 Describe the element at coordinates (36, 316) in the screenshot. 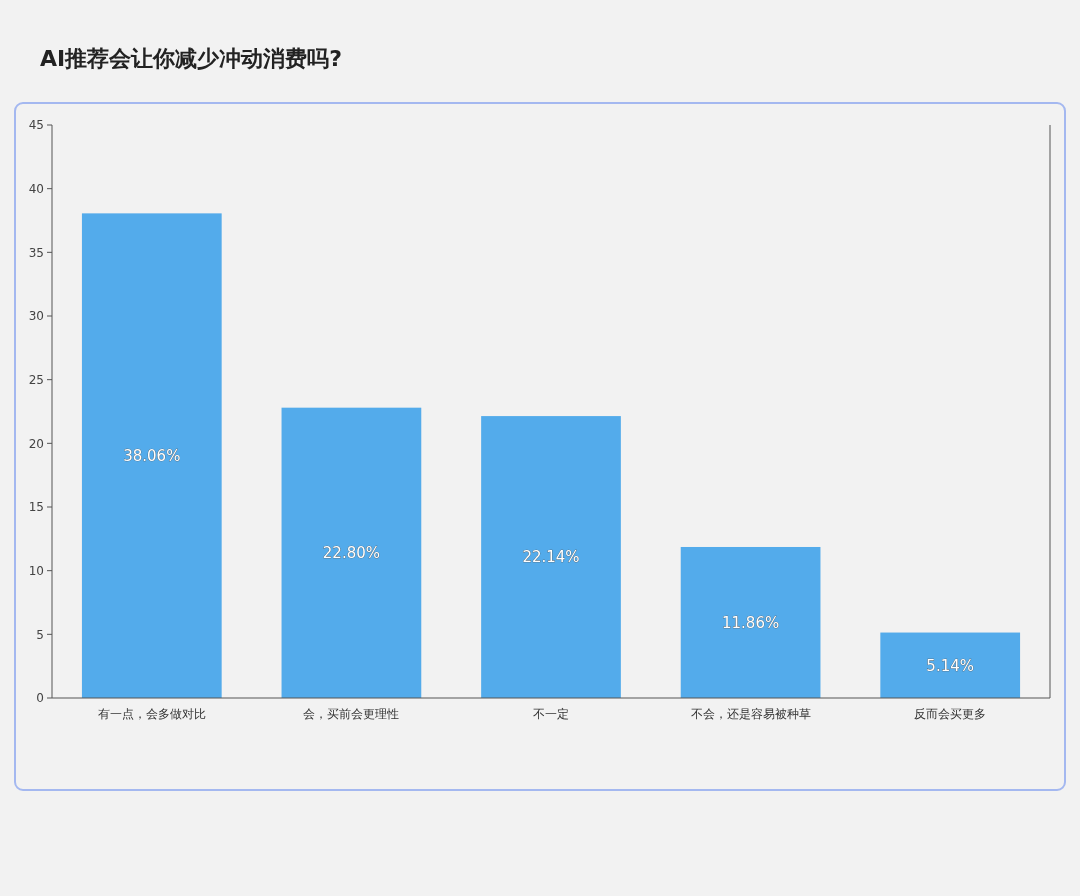

I see `y-tick-label: 30` at that location.